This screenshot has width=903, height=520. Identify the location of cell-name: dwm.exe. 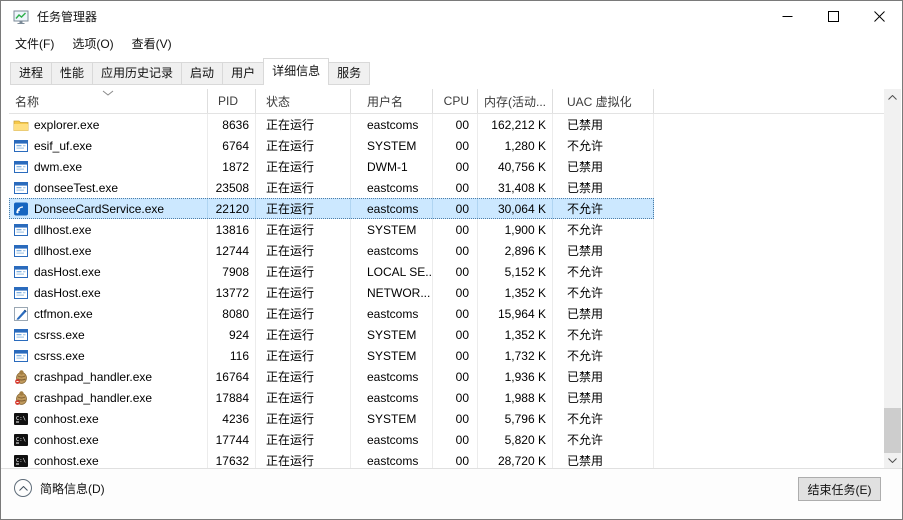
(108, 166).